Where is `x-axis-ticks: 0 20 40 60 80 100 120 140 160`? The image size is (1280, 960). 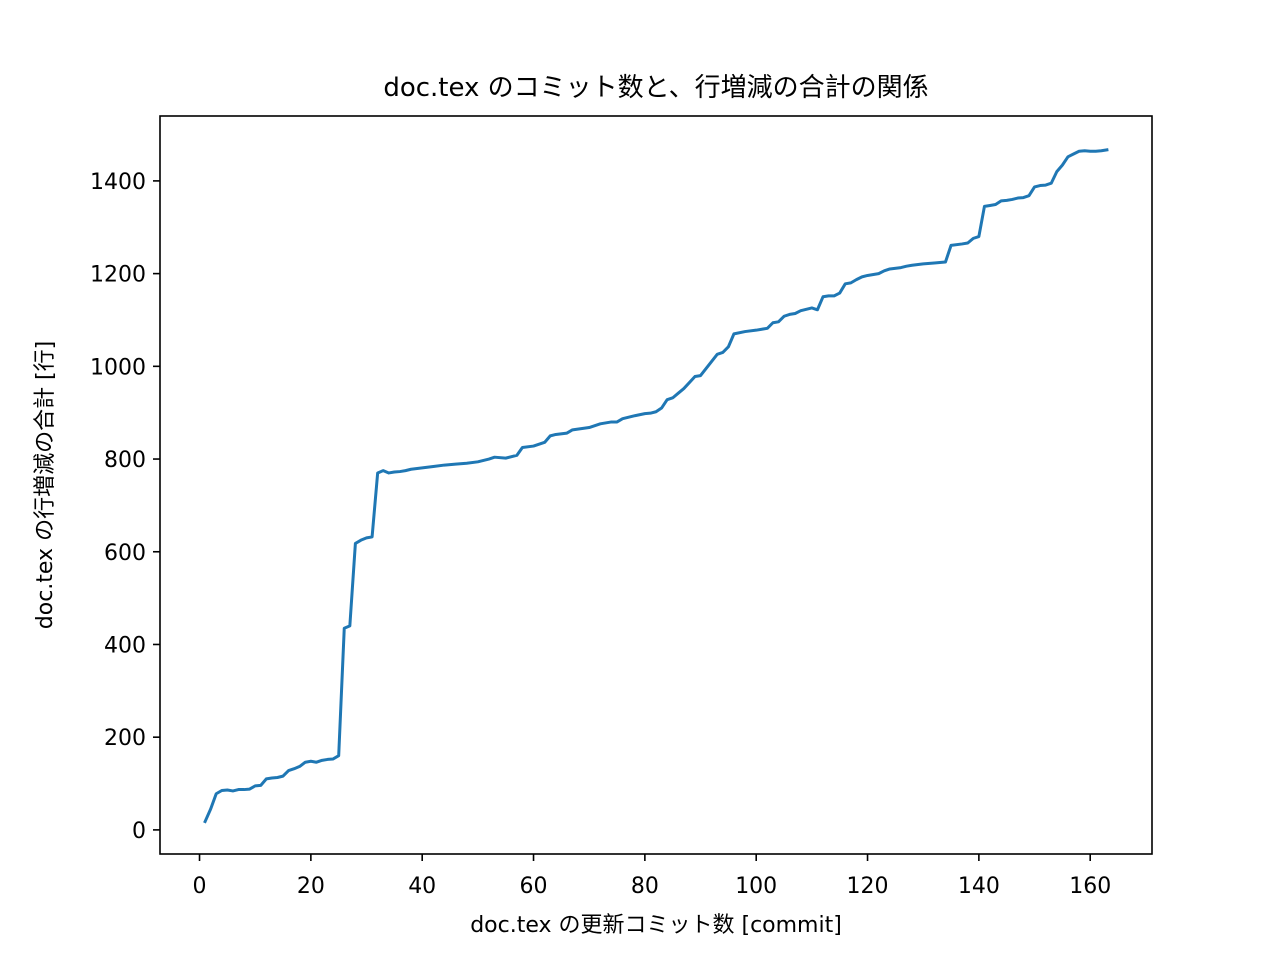
x-axis-ticks: 0 20 40 60 80 100 120 140 160 is located at coordinates (652, 876).